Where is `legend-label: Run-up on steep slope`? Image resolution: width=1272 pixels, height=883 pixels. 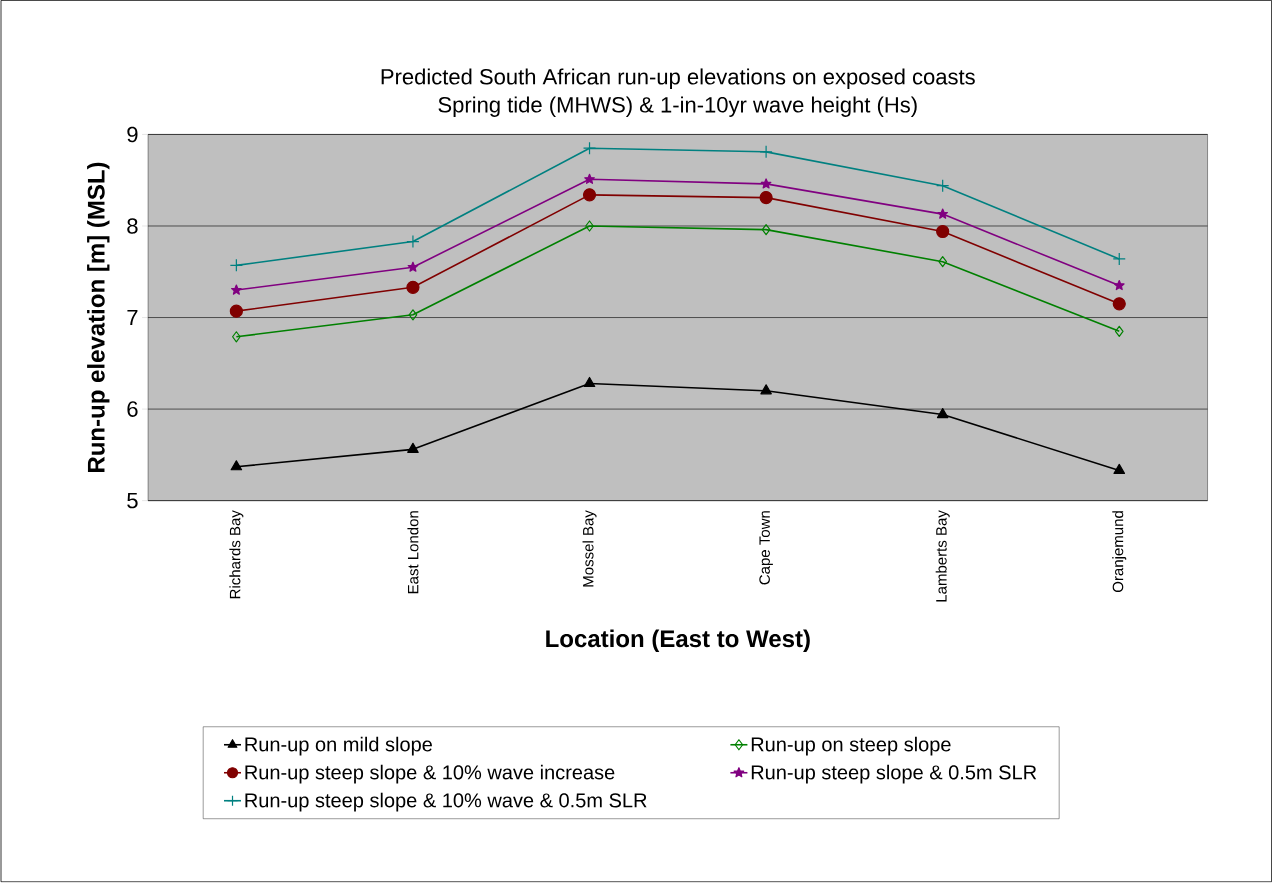 legend-label: Run-up on steep slope is located at coordinates (851, 746).